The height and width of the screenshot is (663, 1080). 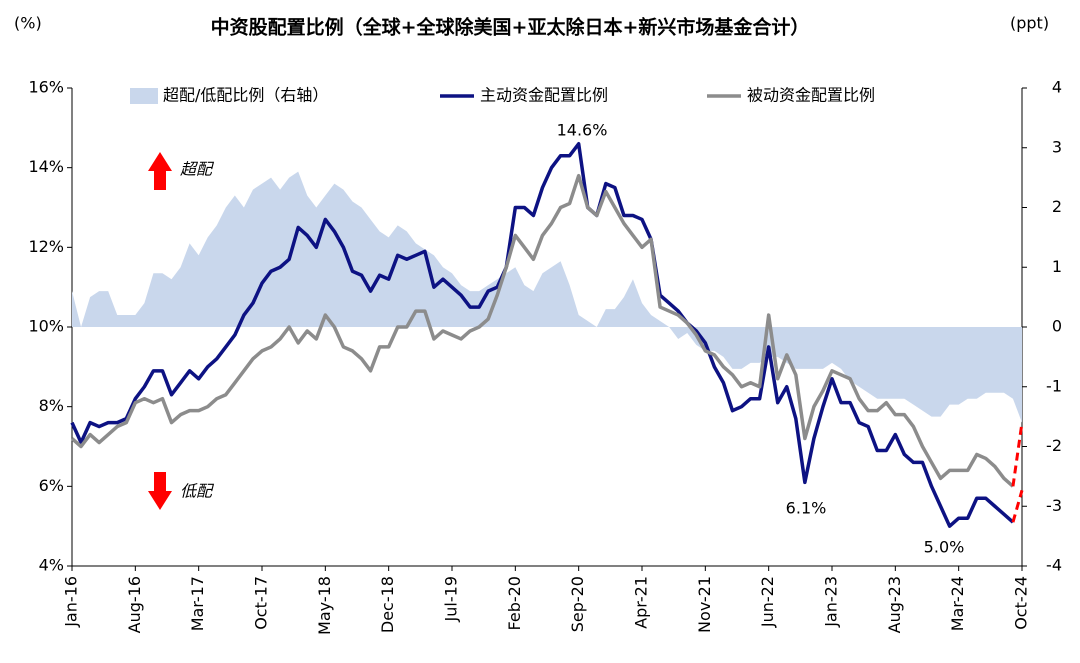 What do you see at coordinates (51, 565) in the screenshot?
I see `y-tick-label: 4%` at bounding box center [51, 565].